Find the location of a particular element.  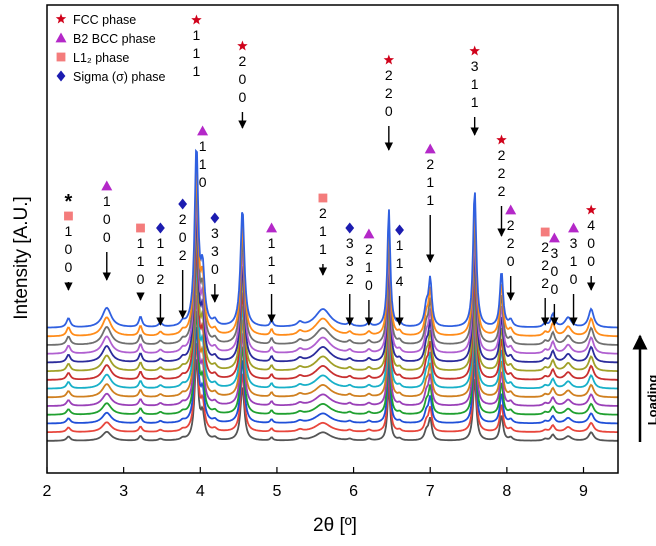

peak-annotation: 2 0 2 is located at coordinates (182, 259).